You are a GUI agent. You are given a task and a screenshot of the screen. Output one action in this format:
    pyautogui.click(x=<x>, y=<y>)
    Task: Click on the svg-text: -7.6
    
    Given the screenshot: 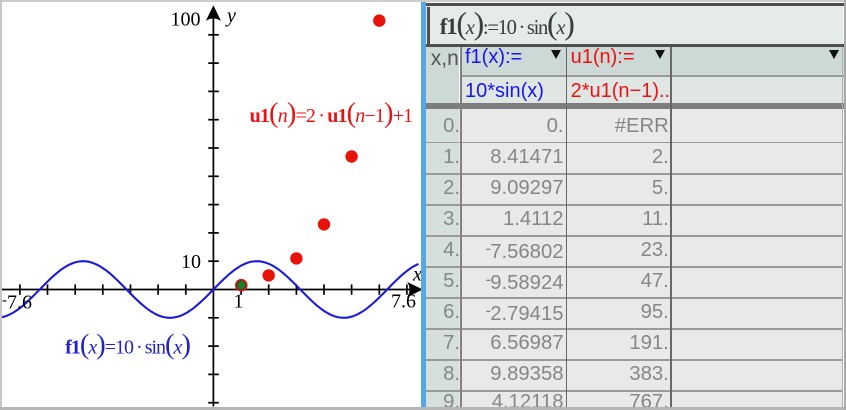 What is the action you would take?
    pyautogui.click(x=17, y=303)
    